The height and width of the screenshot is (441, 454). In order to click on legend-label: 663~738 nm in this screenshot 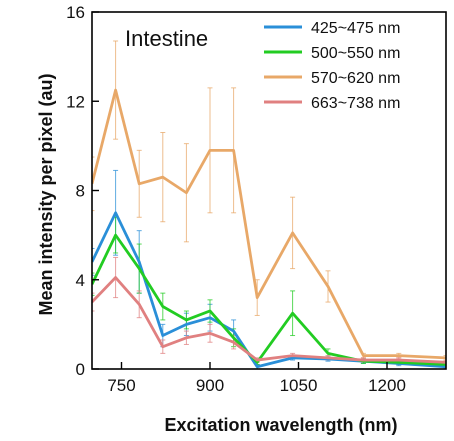, I will do `click(355, 103)`.